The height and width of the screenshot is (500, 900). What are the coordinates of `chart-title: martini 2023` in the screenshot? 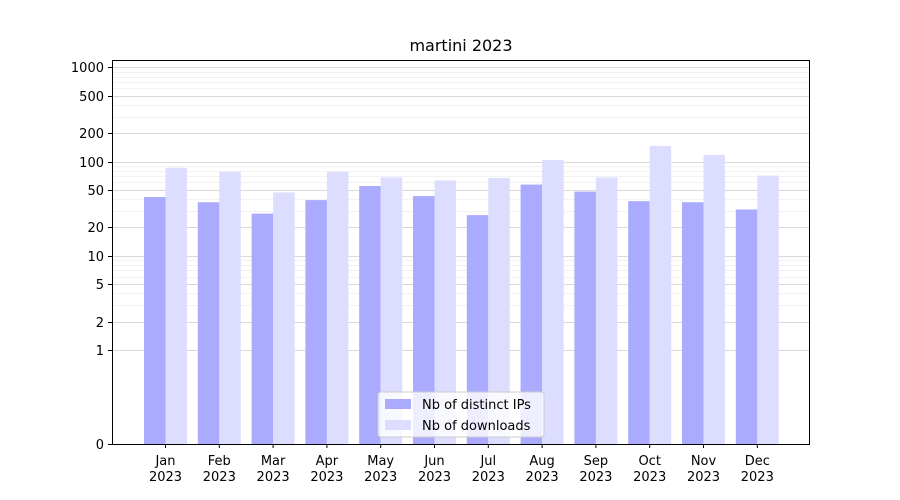 It's located at (460, 45).